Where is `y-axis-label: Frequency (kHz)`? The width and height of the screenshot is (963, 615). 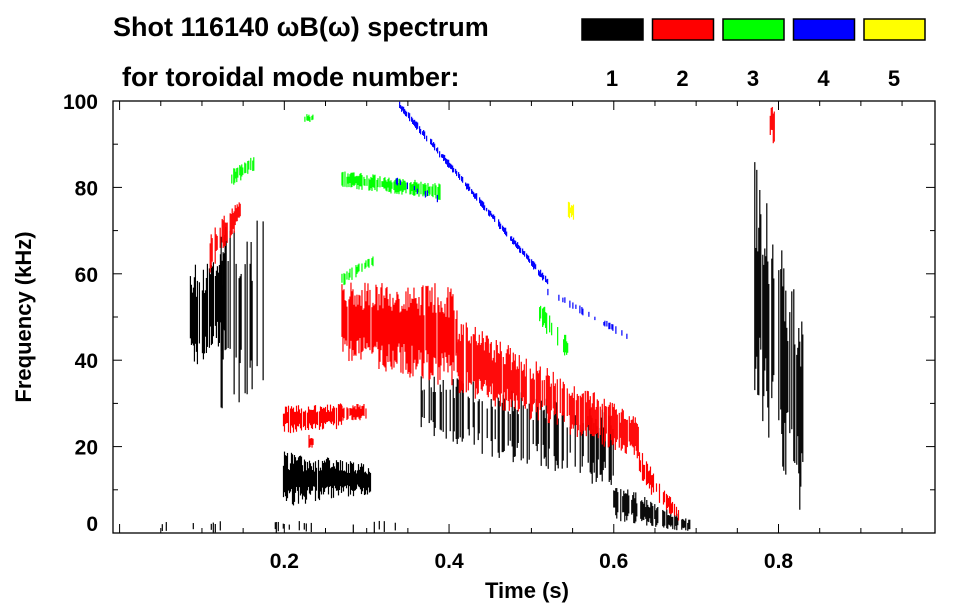 y-axis-label: Frequency (kHz) is located at coordinates (23, 316).